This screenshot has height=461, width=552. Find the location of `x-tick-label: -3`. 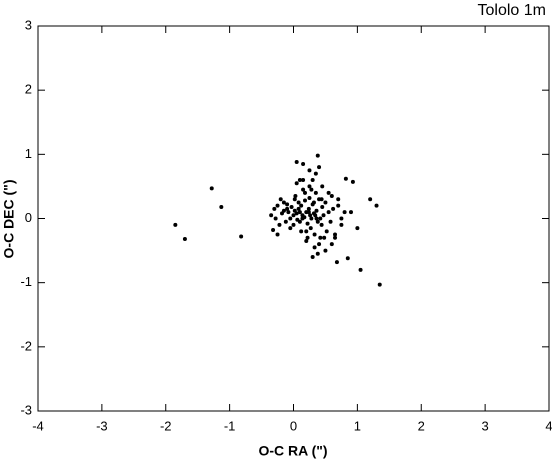

x-tick-label: -3 is located at coordinates (102, 425).